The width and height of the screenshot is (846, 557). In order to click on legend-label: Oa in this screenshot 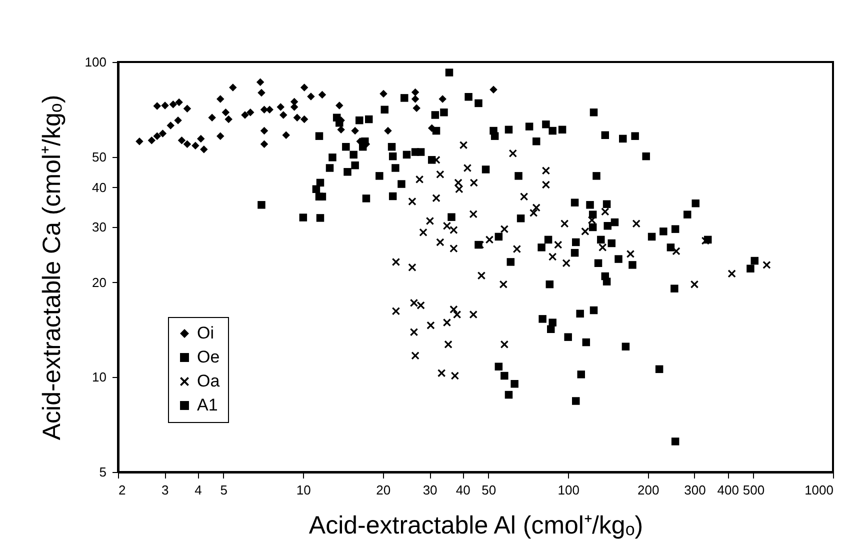, I will do `click(208, 381)`.